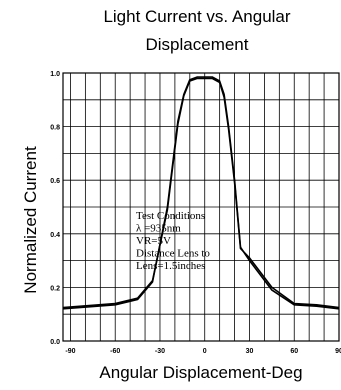  Describe the element at coordinates (197, 44) in the screenshot. I see `chart-title-line-2: Displacement` at that location.